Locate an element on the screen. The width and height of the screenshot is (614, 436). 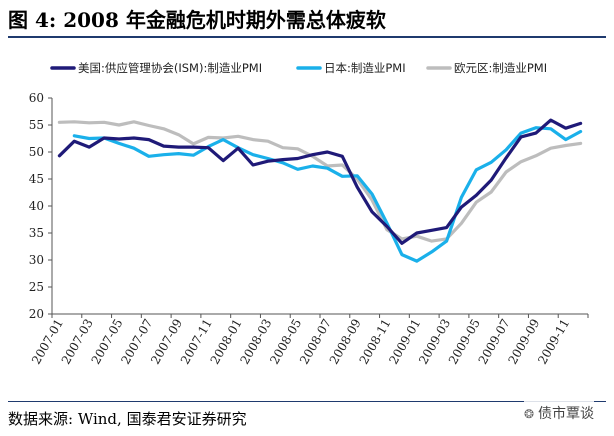
y-tick-label: 45 is located at coordinates (36, 179).